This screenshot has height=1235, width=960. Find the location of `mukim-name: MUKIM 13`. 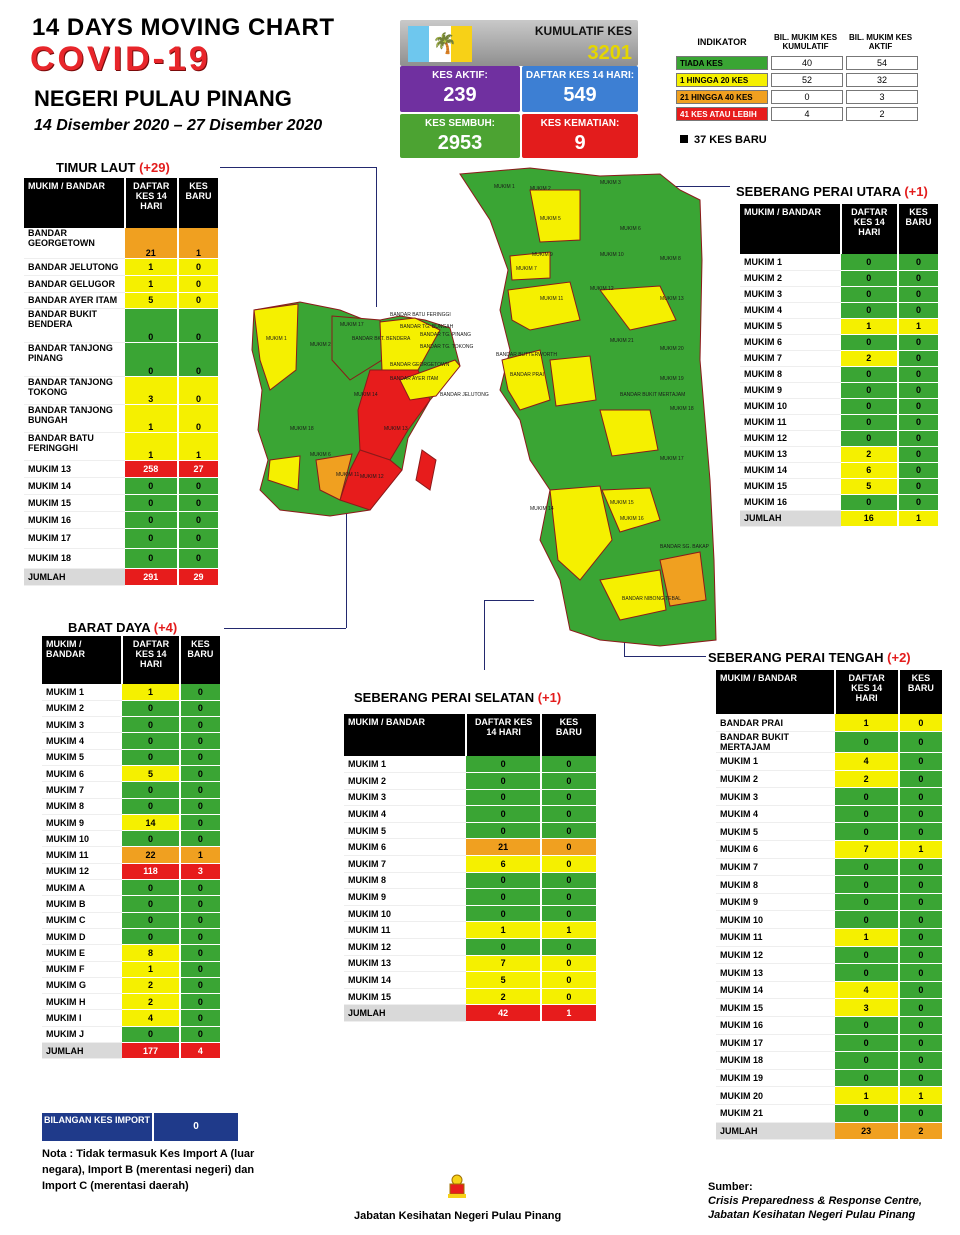

mukim-name: MUKIM 13 is located at coordinates (775, 972).